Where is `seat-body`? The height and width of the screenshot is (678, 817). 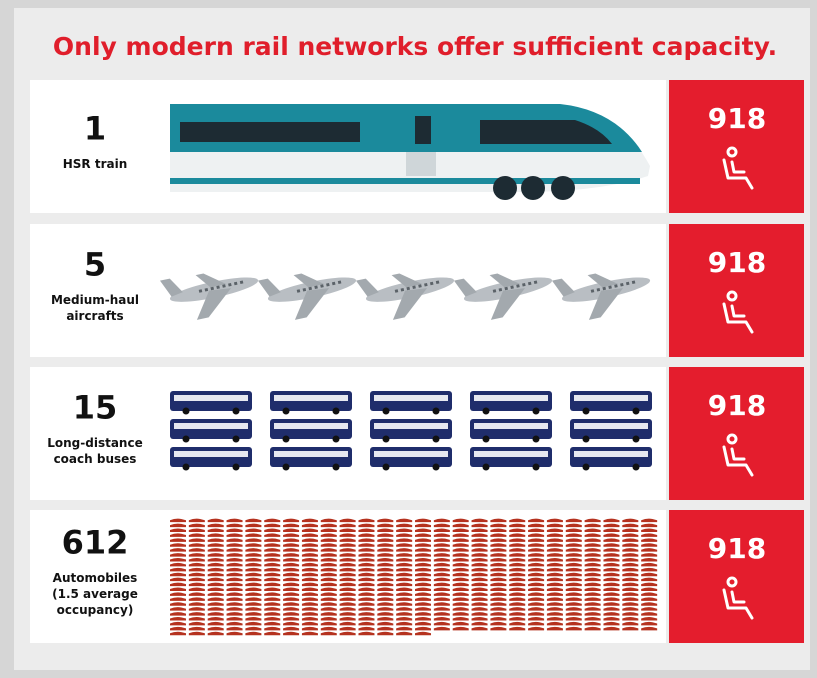 seat-body is located at coordinates (738, 174).